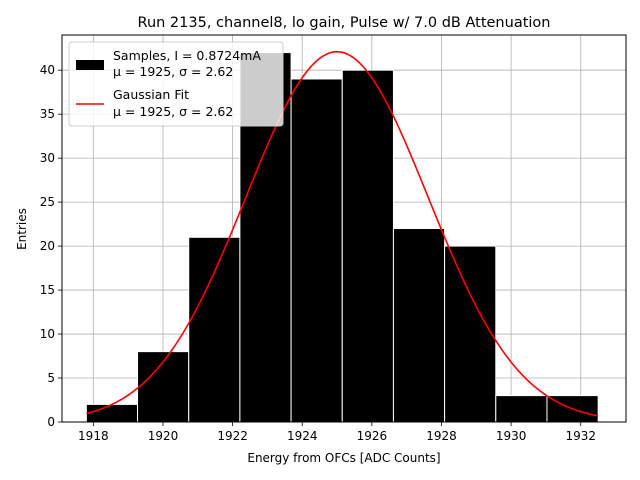  What do you see at coordinates (51, 422) in the screenshot?
I see `y-tick-label-0: 0` at bounding box center [51, 422].